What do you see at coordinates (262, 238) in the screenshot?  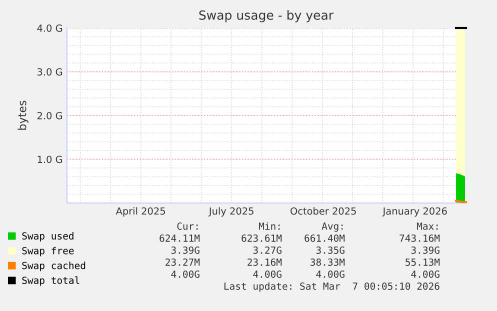 I see `text: 623.61M` at bounding box center [262, 238].